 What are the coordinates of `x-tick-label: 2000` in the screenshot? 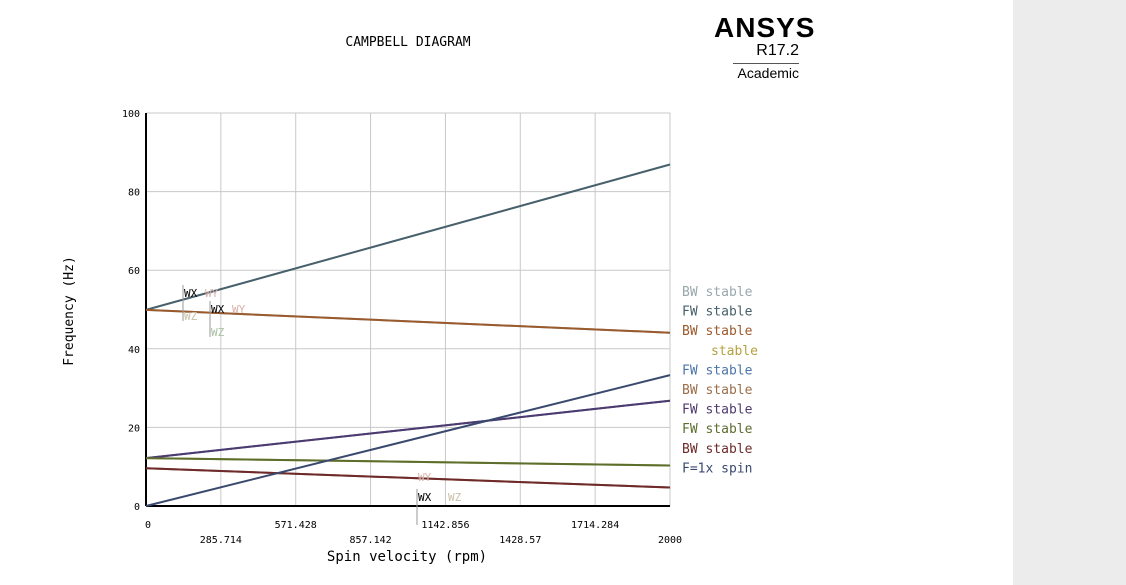 It's located at (670, 540).